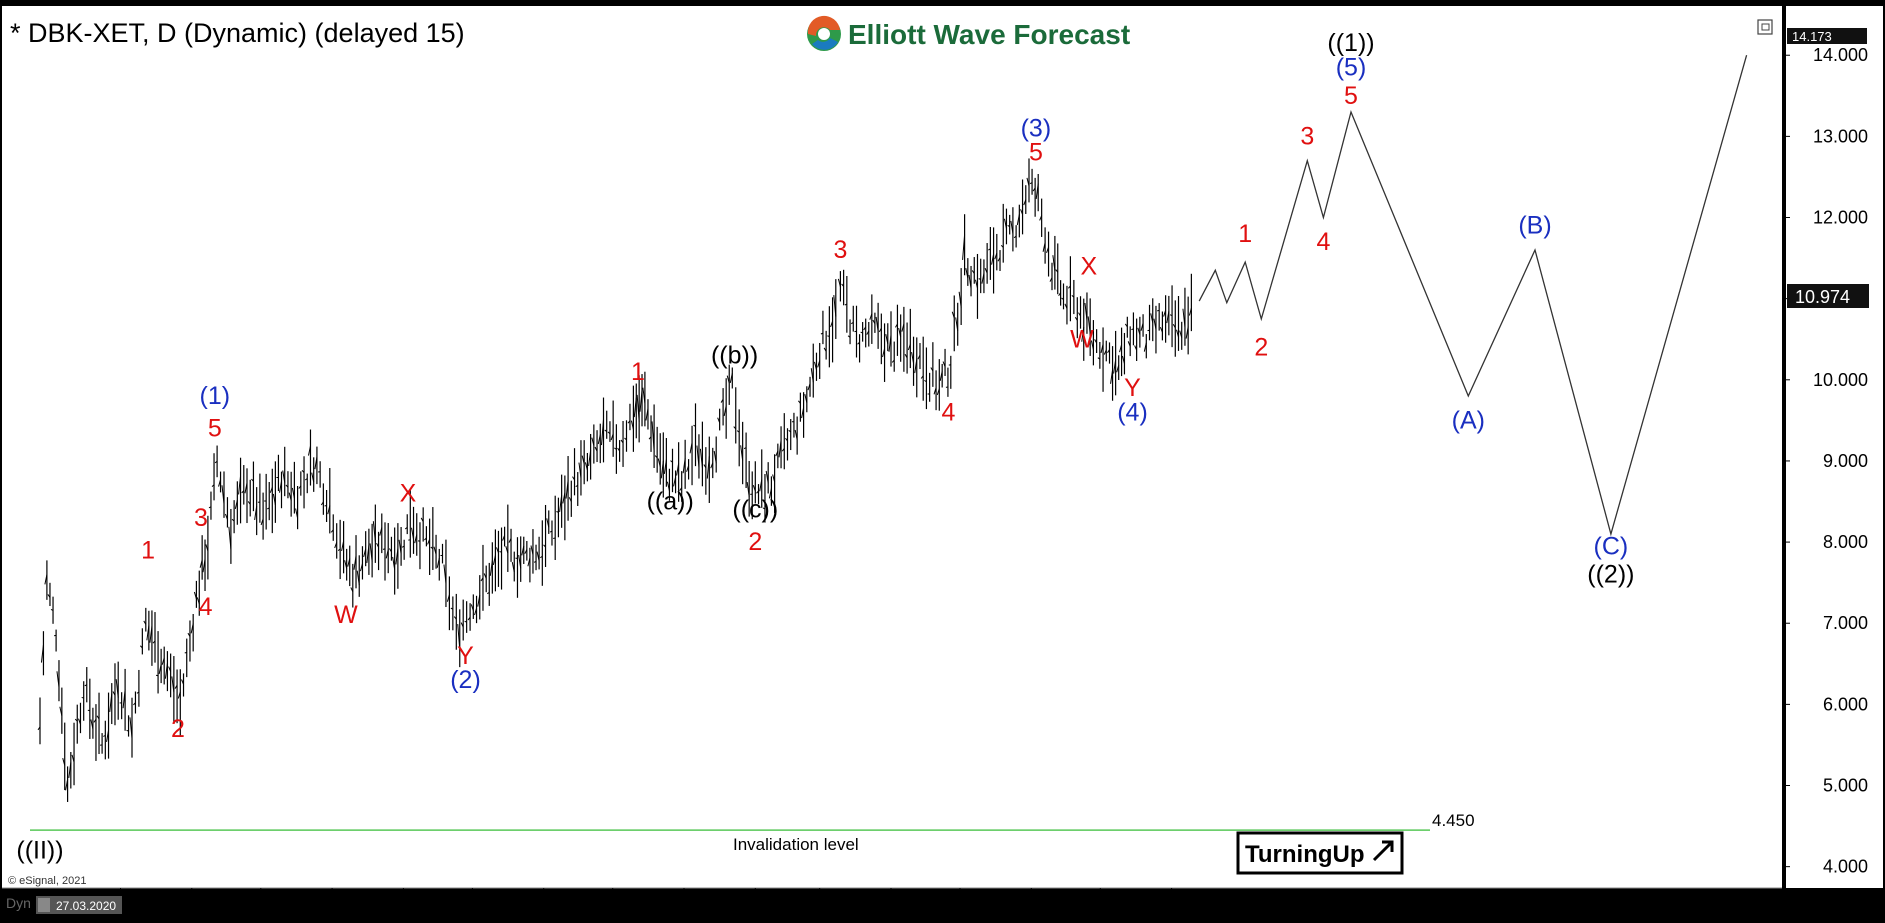 This screenshot has width=1885, height=923. I want to click on x-tick-label: Apr, so click(908, 905).